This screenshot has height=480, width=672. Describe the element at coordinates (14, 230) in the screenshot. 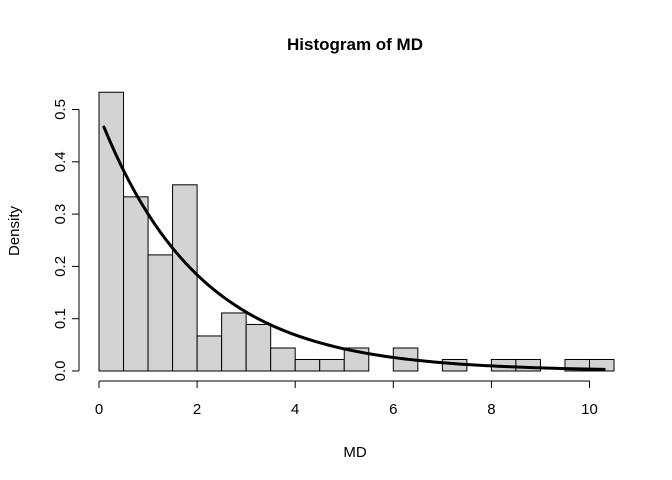

I see `y-axis-label: Density` at that location.